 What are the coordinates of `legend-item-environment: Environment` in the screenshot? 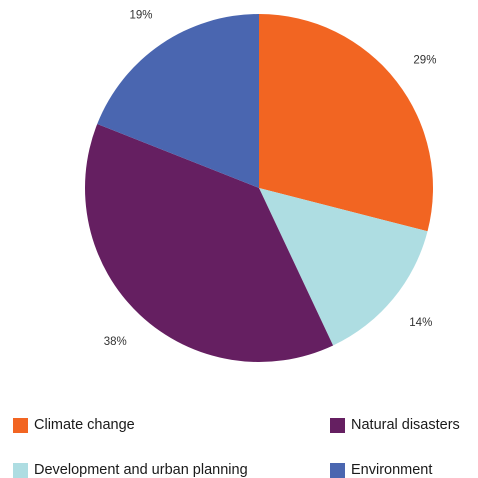 It's located at (381, 470).